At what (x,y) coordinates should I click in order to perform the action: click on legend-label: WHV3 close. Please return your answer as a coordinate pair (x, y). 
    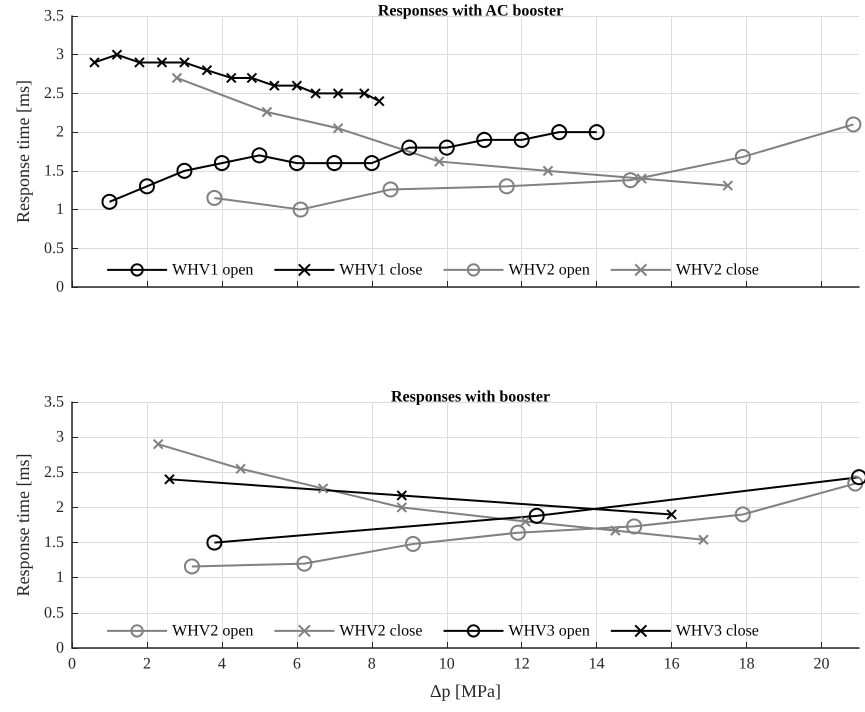
    Looking at the image, I should click on (717, 631).